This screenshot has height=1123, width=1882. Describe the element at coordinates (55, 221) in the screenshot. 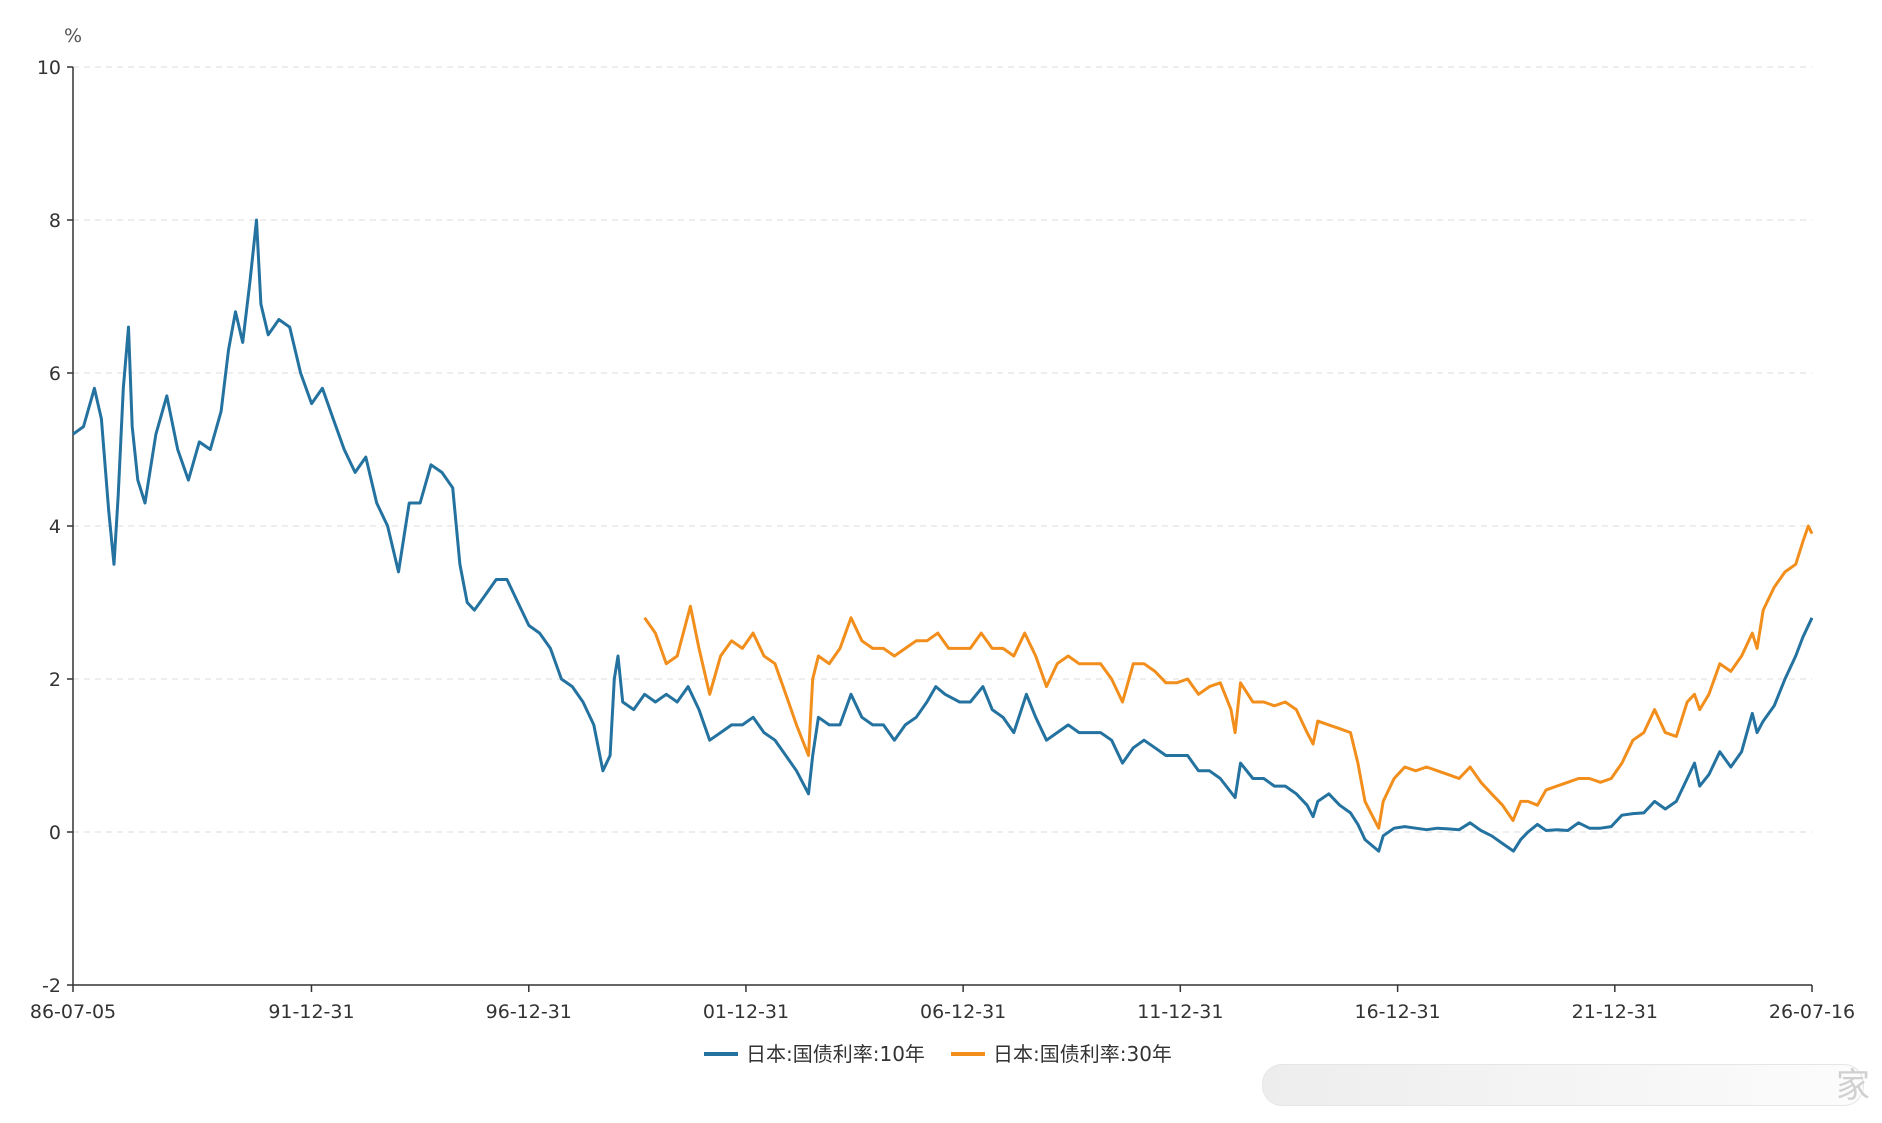

I see `y-tick-label: 8` at that location.